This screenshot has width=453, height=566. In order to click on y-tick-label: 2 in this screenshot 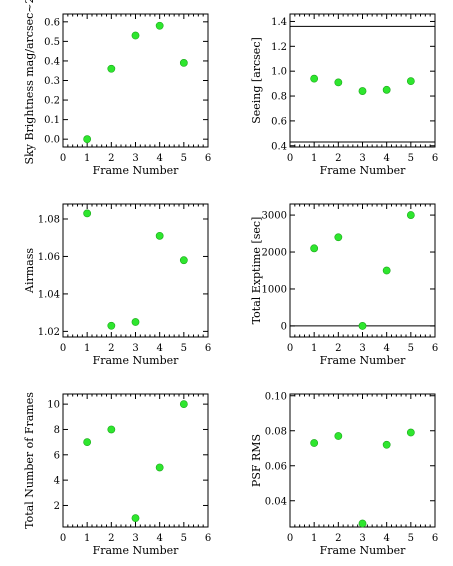, I will do `click(57, 506)`.